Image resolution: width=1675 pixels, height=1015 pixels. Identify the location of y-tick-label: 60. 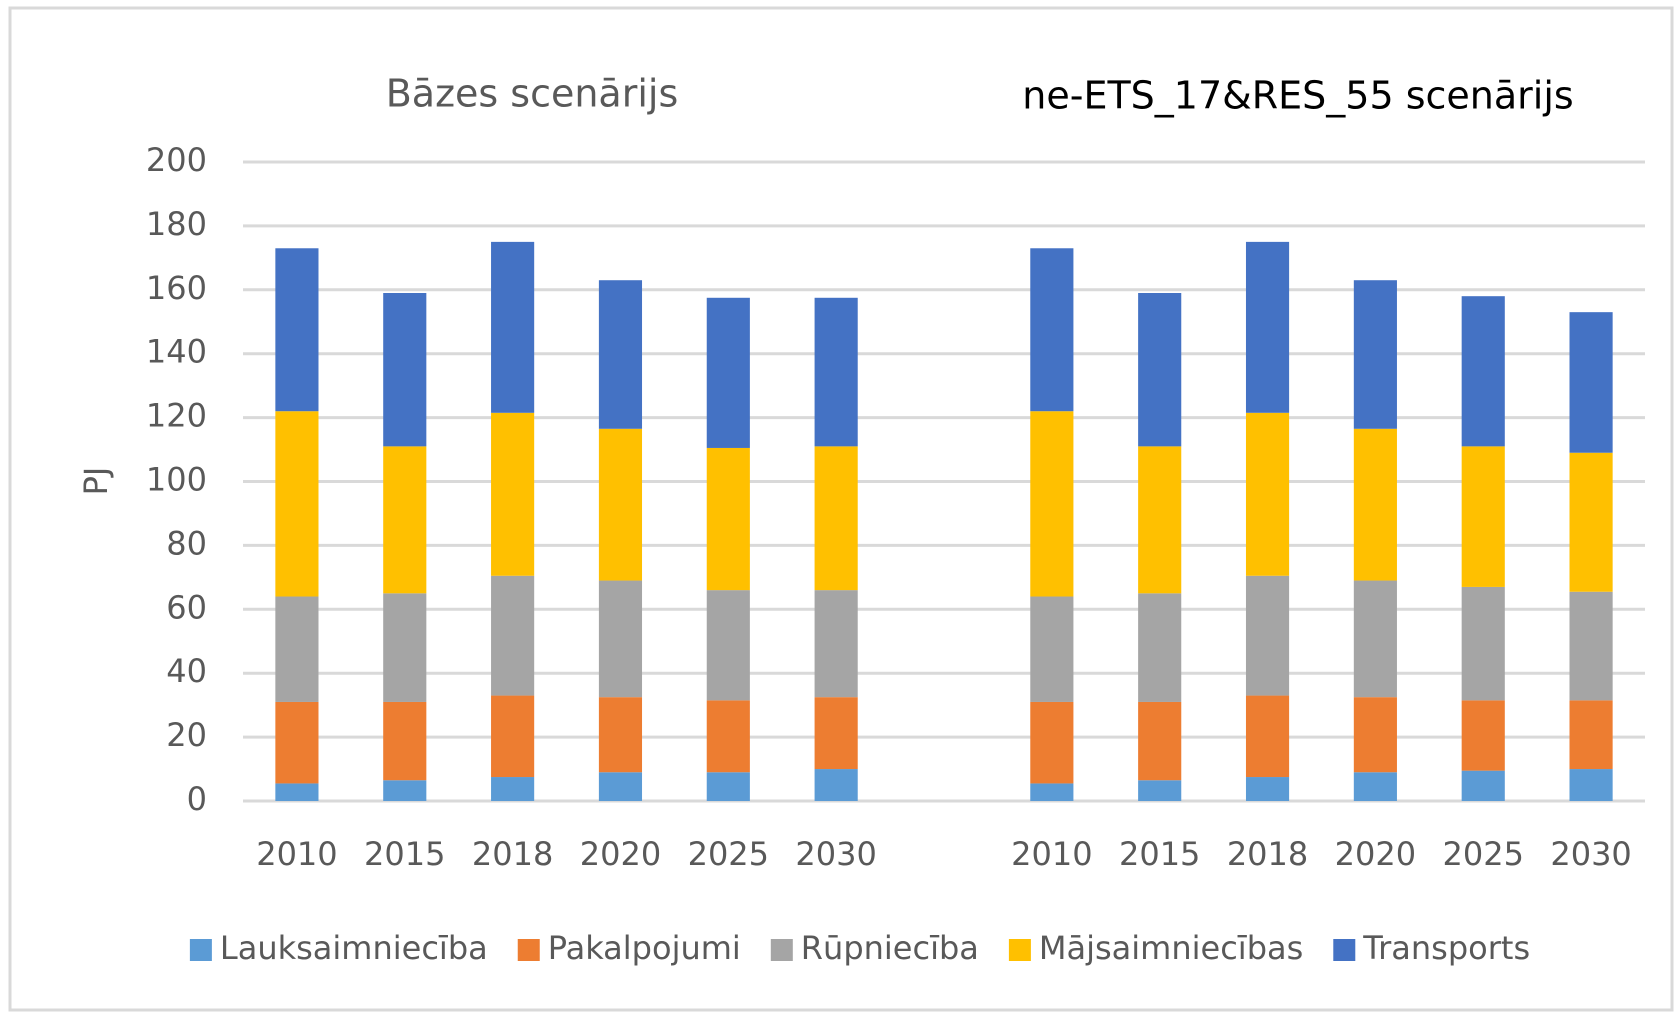
(186, 607).